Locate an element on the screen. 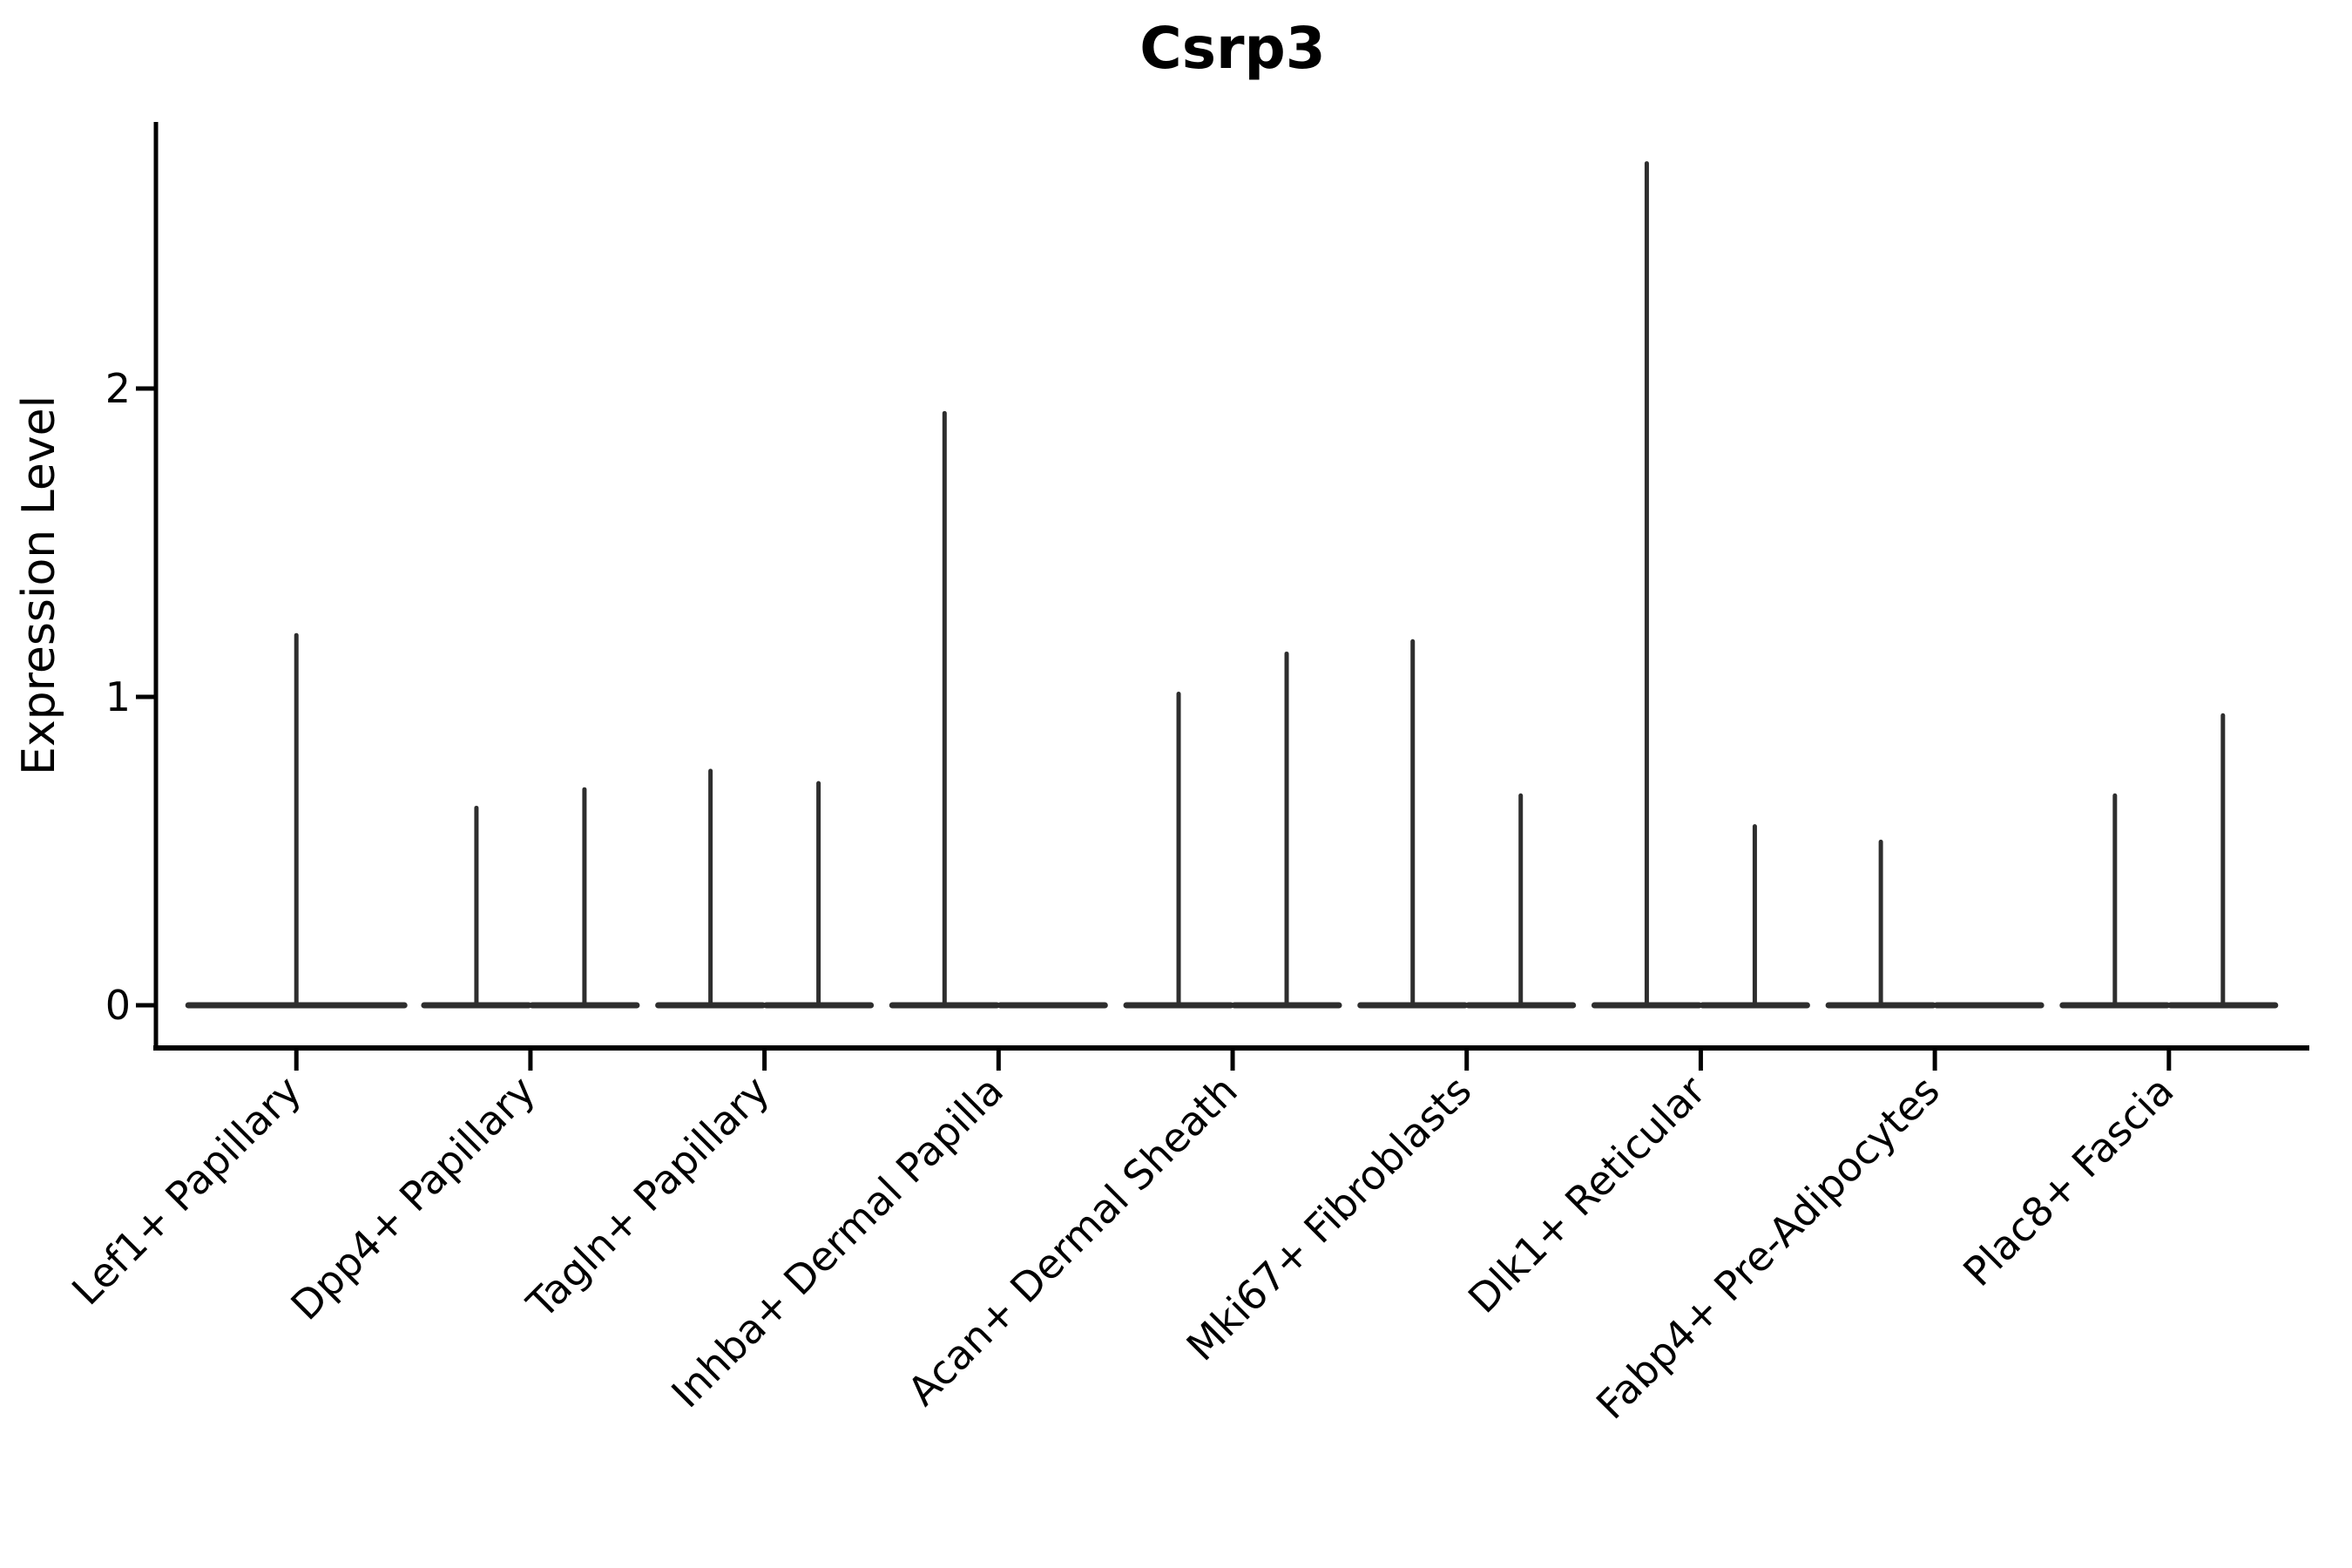  y-tick-label: 0 is located at coordinates (118, 1005).